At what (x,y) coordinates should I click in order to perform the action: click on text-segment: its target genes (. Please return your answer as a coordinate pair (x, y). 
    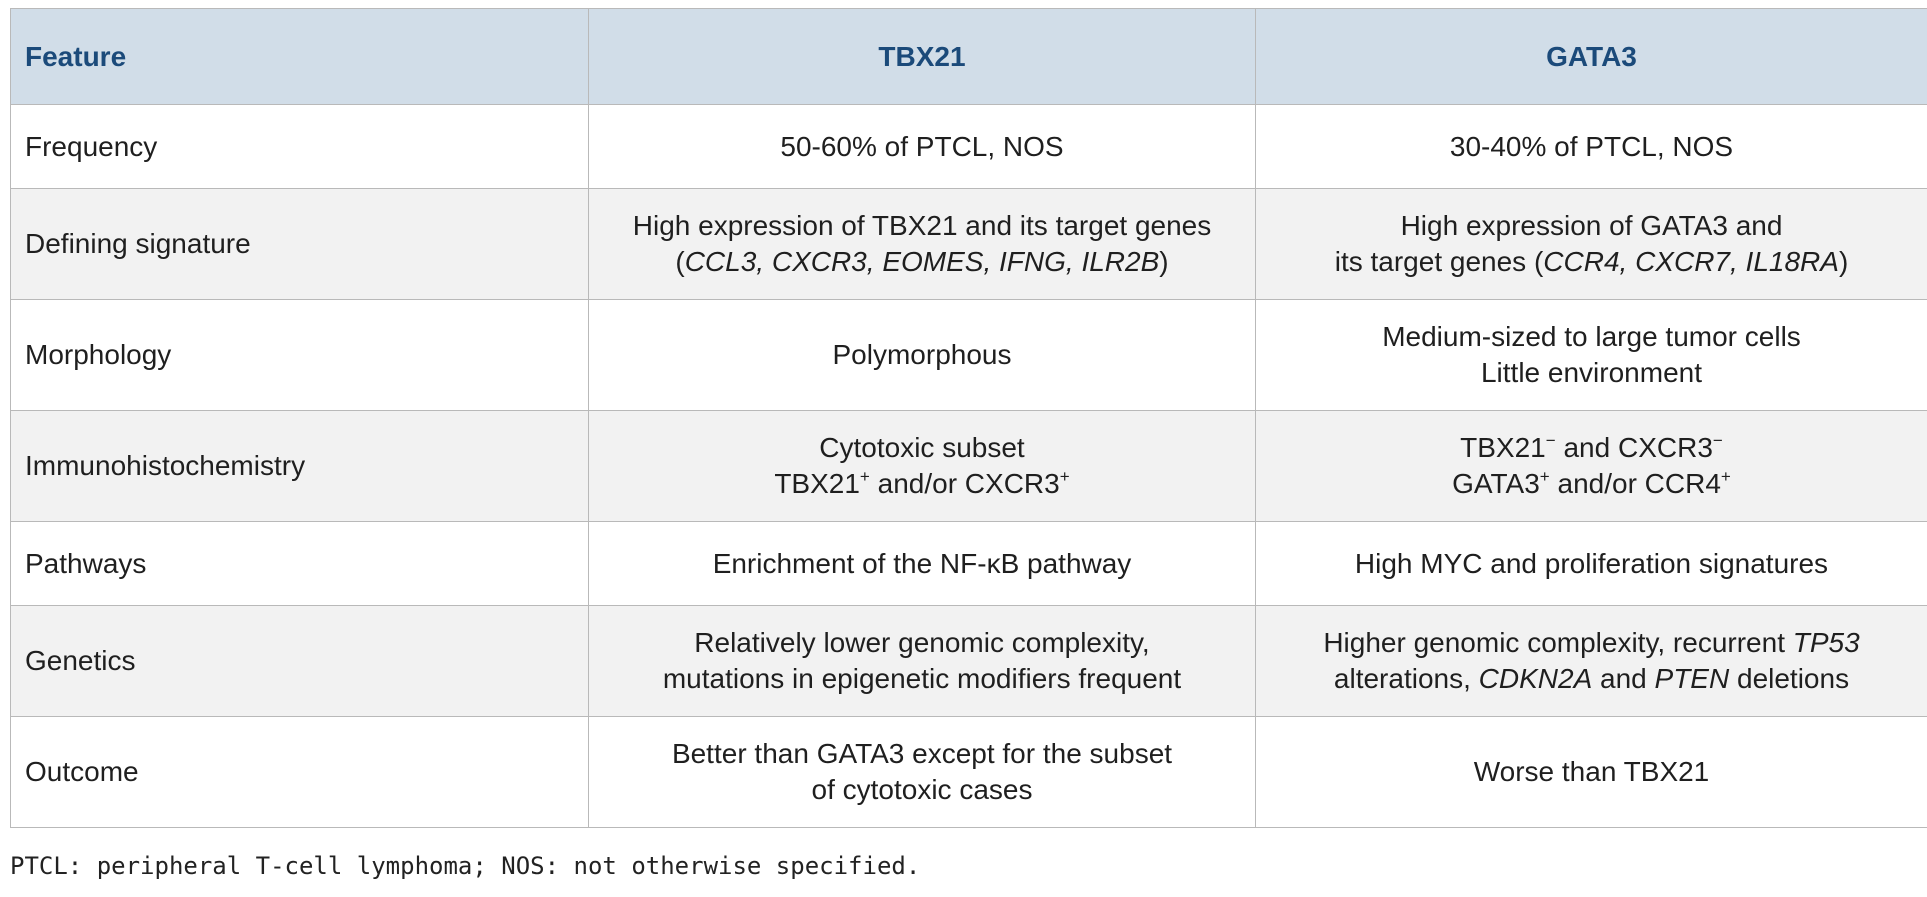
    Looking at the image, I should click on (1439, 261).